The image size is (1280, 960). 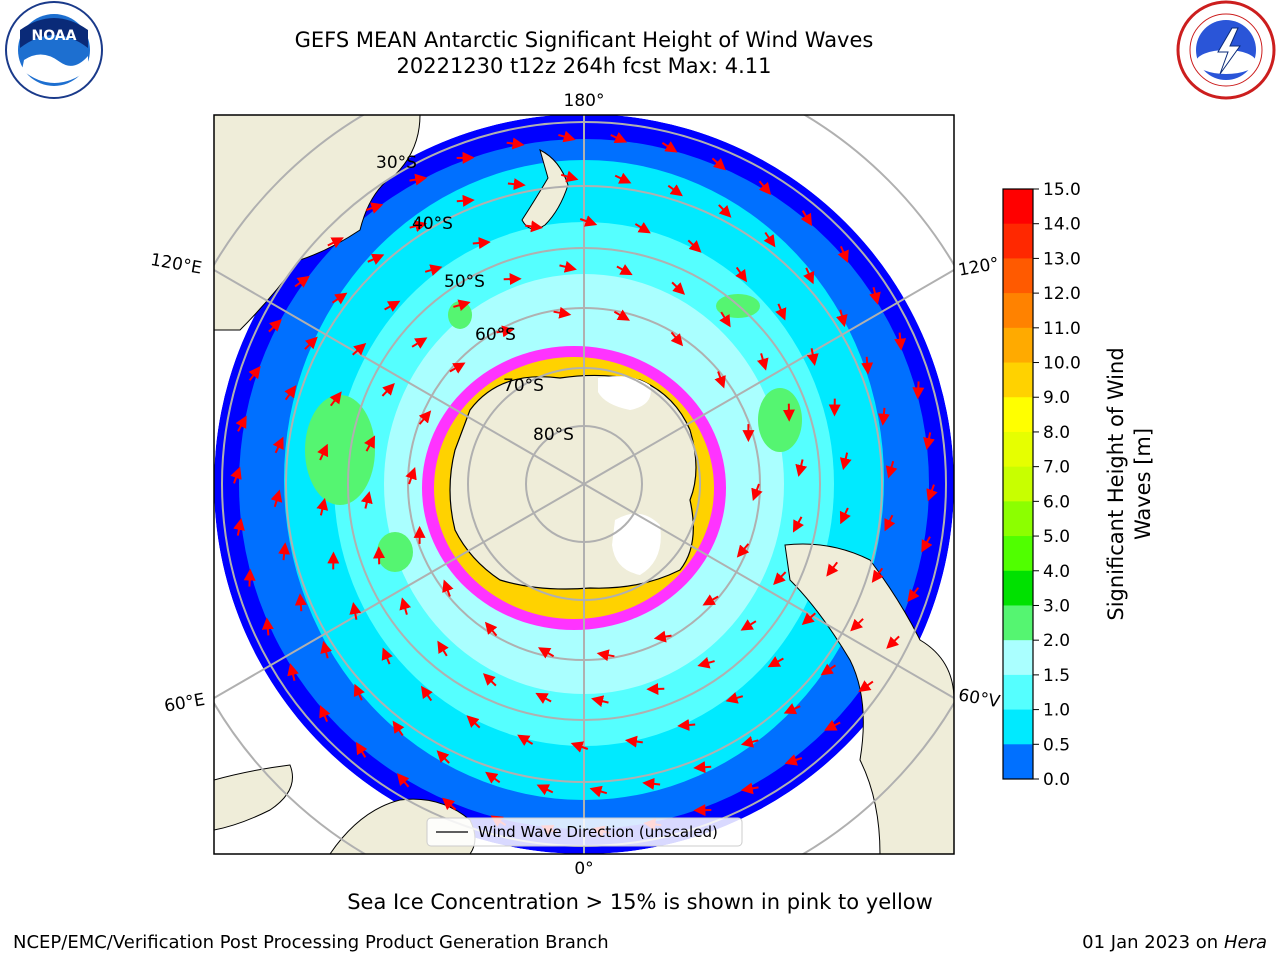 What do you see at coordinates (1062, 190) in the screenshot?
I see `colorbar-tick-label: 15.0` at bounding box center [1062, 190].